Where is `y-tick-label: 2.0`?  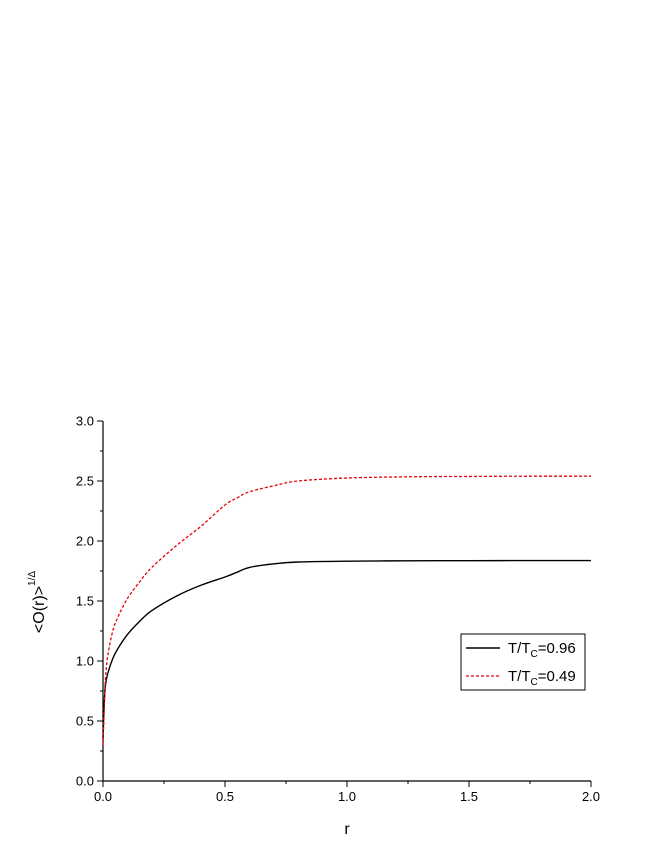 y-tick-label: 2.0 is located at coordinates (85, 541).